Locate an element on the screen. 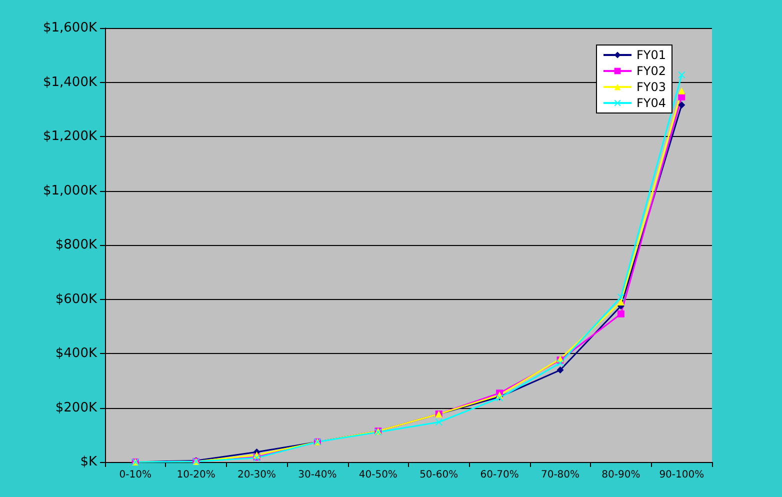  y-tick-label: $1,200K is located at coordinates (70, 136).